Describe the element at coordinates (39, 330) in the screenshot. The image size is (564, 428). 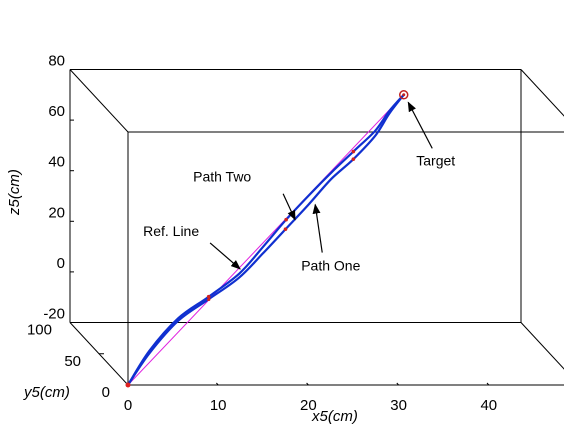
I see `y-tick-label: 100` at that location.